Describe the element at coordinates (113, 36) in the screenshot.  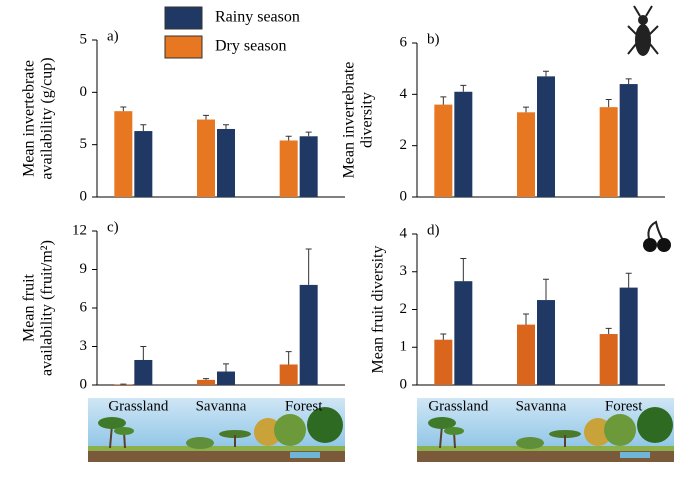
I see `panel-label: a)` at that location.